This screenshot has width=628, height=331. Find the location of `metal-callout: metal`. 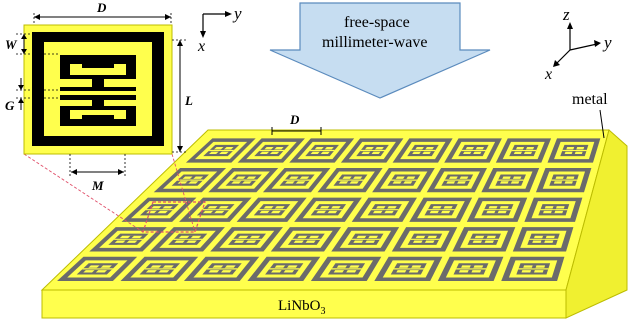

metal-callout: metal is located at coordinates (590, 115).